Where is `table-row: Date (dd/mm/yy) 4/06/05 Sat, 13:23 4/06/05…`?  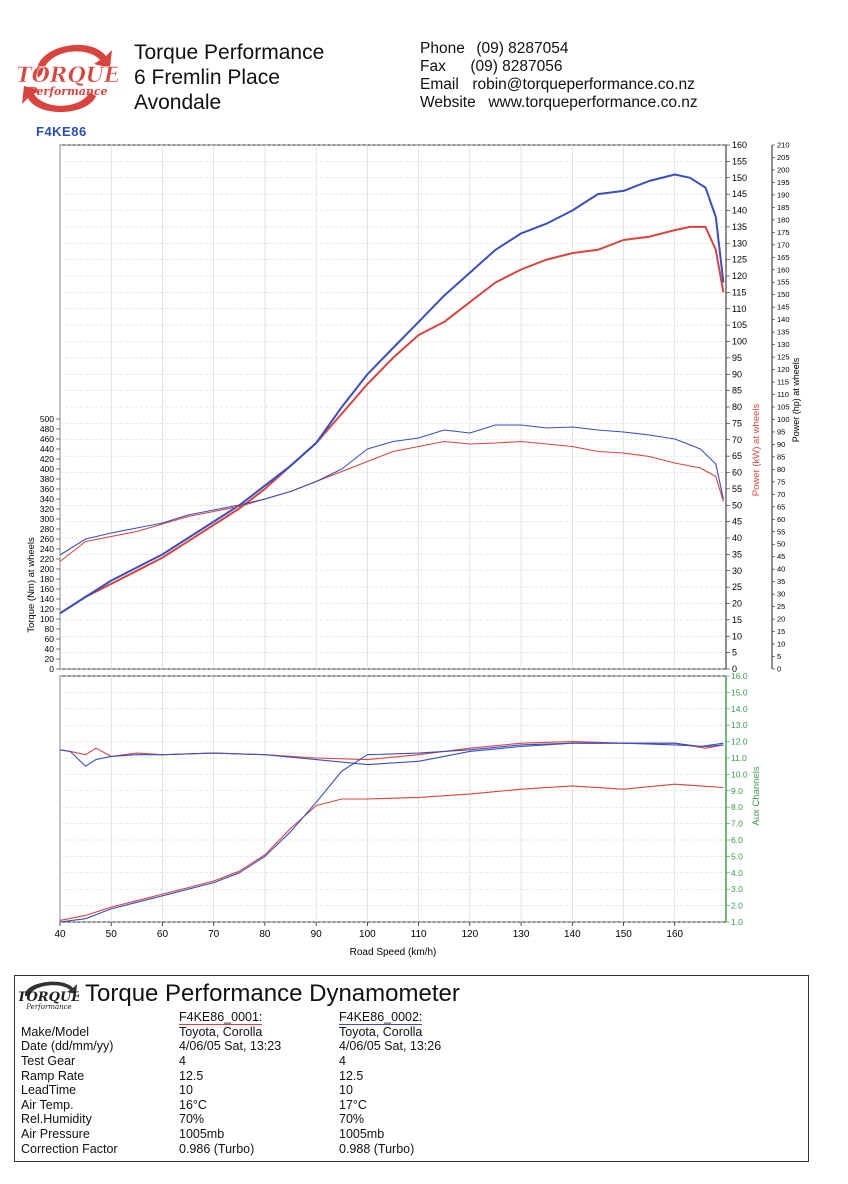
table-row: Date (dd/mm/yy) 4/06/05 Sat, 13:23 4/06/05… is located at coordinates (270, 1046).